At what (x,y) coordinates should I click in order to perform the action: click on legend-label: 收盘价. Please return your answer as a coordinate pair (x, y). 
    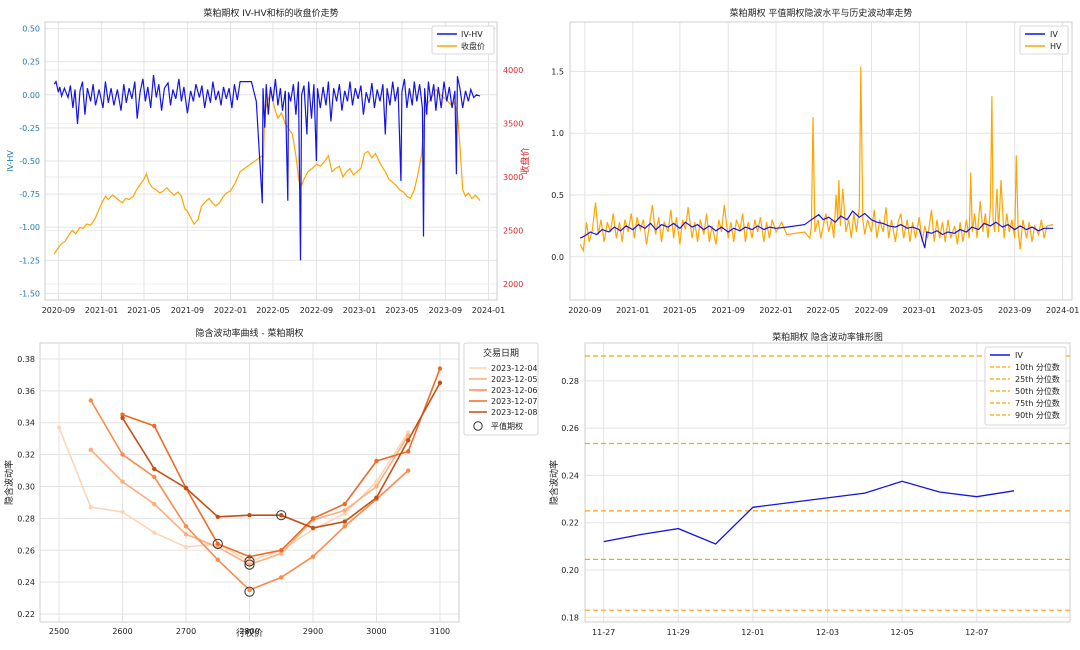
    Looking at the image, I should click on (473, 46).